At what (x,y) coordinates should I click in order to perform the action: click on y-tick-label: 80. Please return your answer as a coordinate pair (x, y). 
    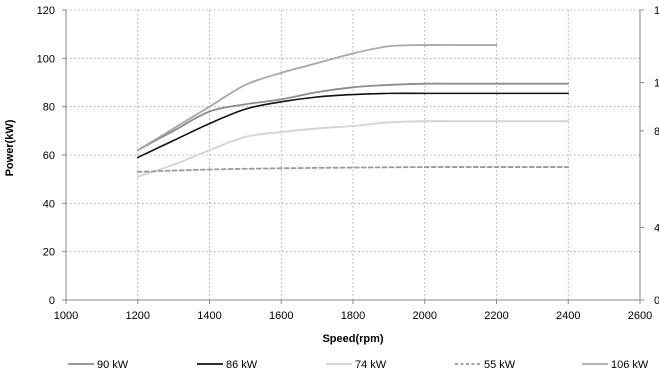
    Looking at the image, I should click on (49, 108).